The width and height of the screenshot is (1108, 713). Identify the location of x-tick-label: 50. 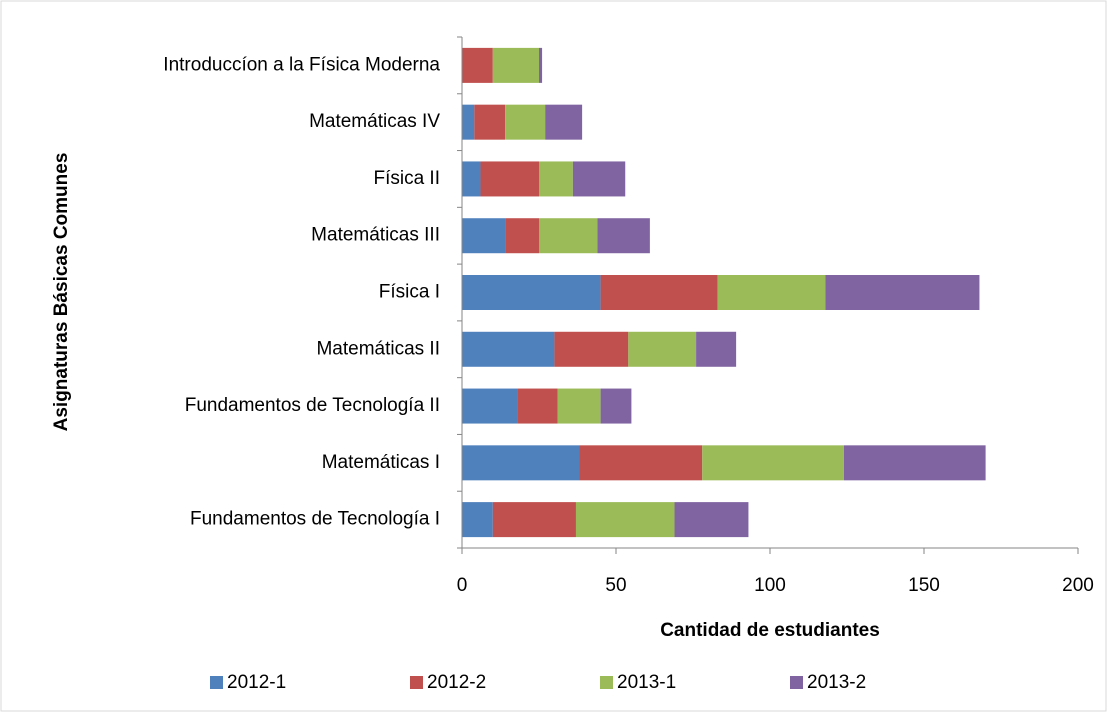
(615, 585).